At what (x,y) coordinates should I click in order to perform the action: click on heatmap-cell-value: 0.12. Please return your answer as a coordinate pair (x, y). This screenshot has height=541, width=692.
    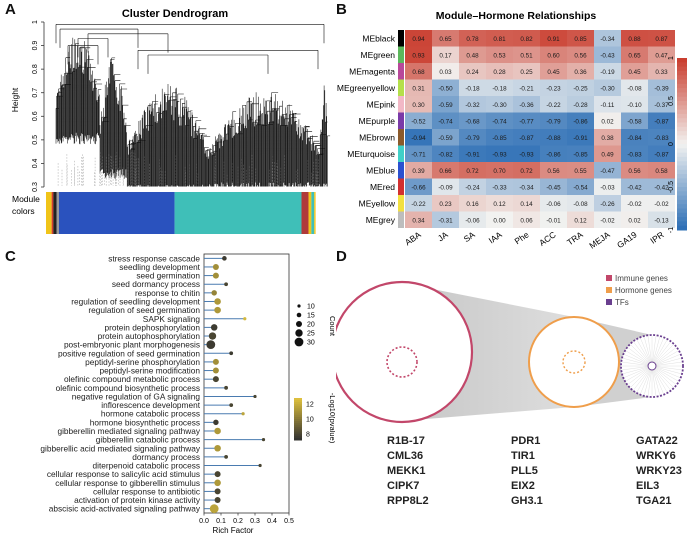
    Looking at the image, I should click on (499, 204).